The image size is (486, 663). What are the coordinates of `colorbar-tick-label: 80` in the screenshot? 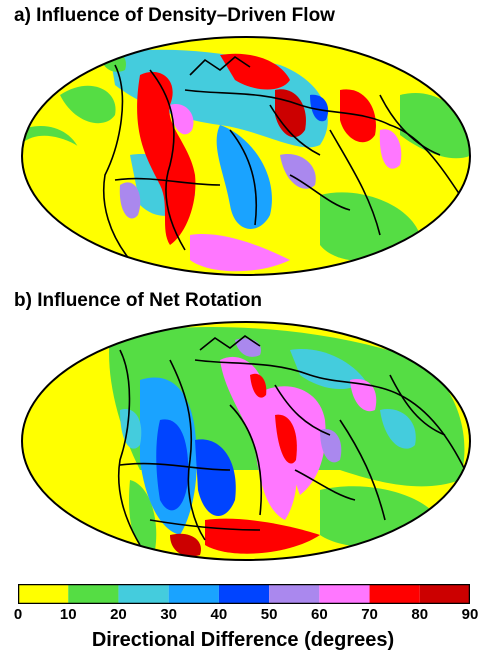 It's located at (420, 614).